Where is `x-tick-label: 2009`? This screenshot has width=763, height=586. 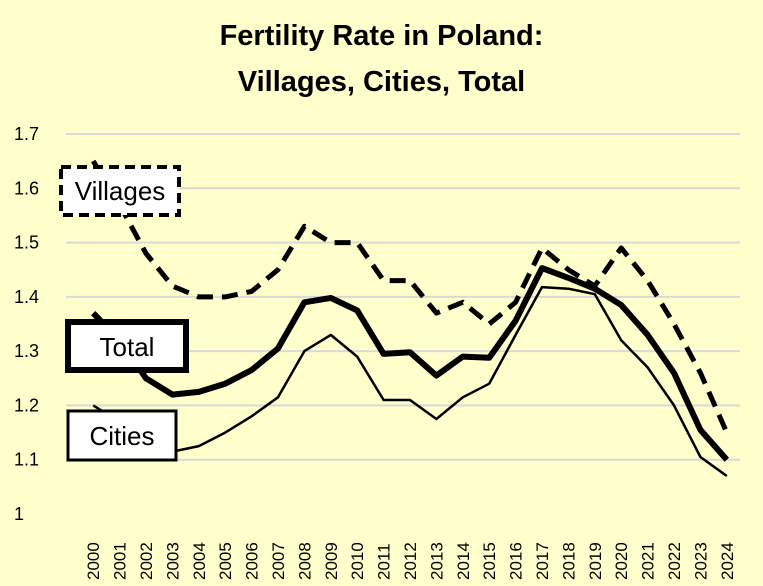
x-tick-label: 2009 is located at coordinates (331, 561).